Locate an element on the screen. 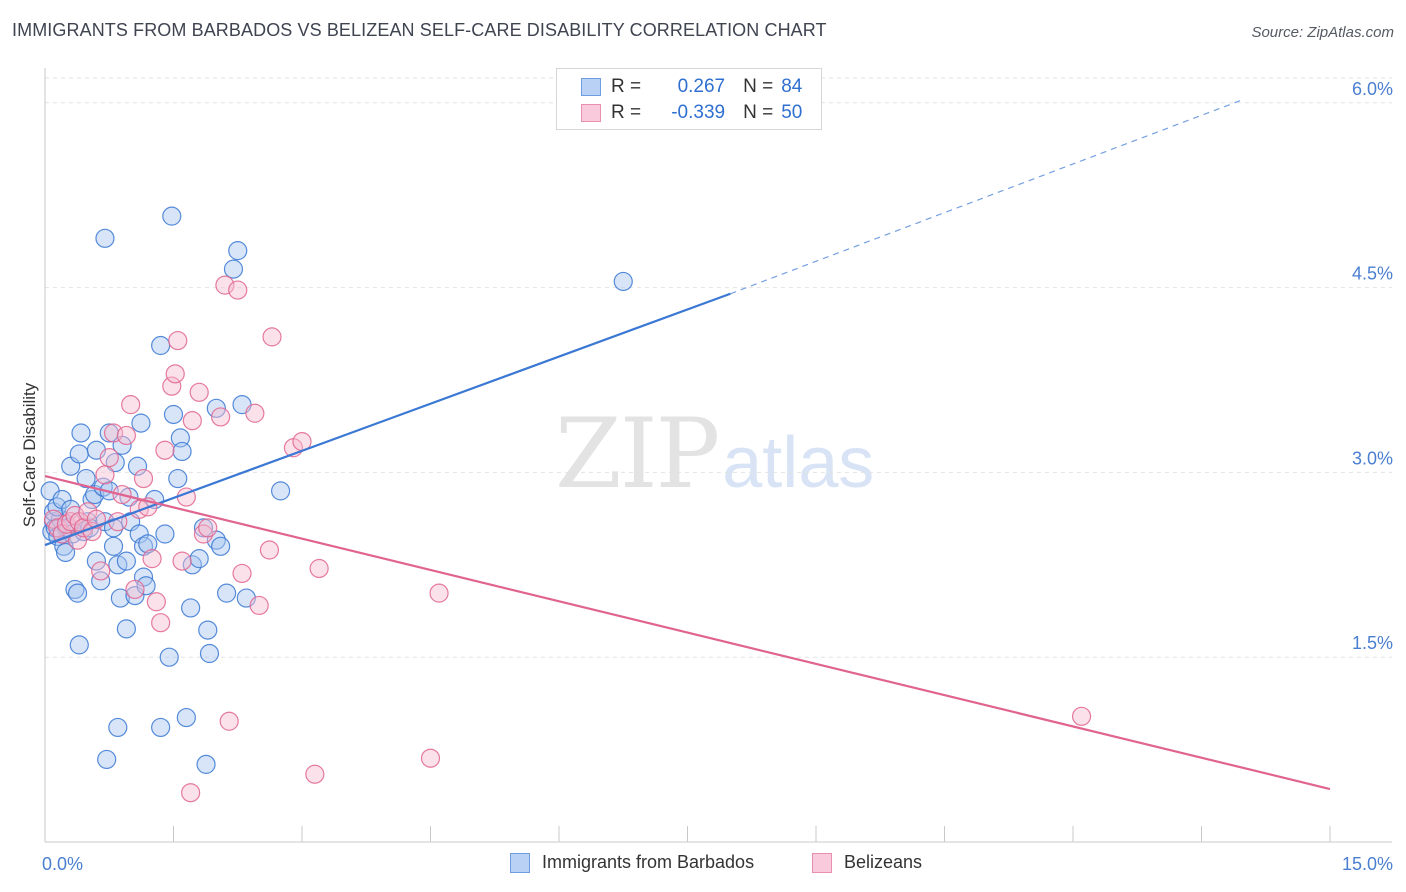  y-tick-label: 1.5% is located at coordinates (1372, 643).